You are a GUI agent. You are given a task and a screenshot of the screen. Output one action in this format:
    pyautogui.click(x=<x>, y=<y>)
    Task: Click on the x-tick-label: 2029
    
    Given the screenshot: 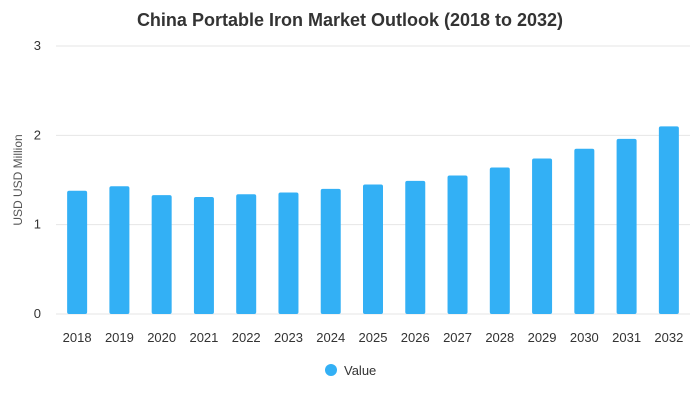 What is the action you would take?
    pyautogui.click(x=542, y=337)
    